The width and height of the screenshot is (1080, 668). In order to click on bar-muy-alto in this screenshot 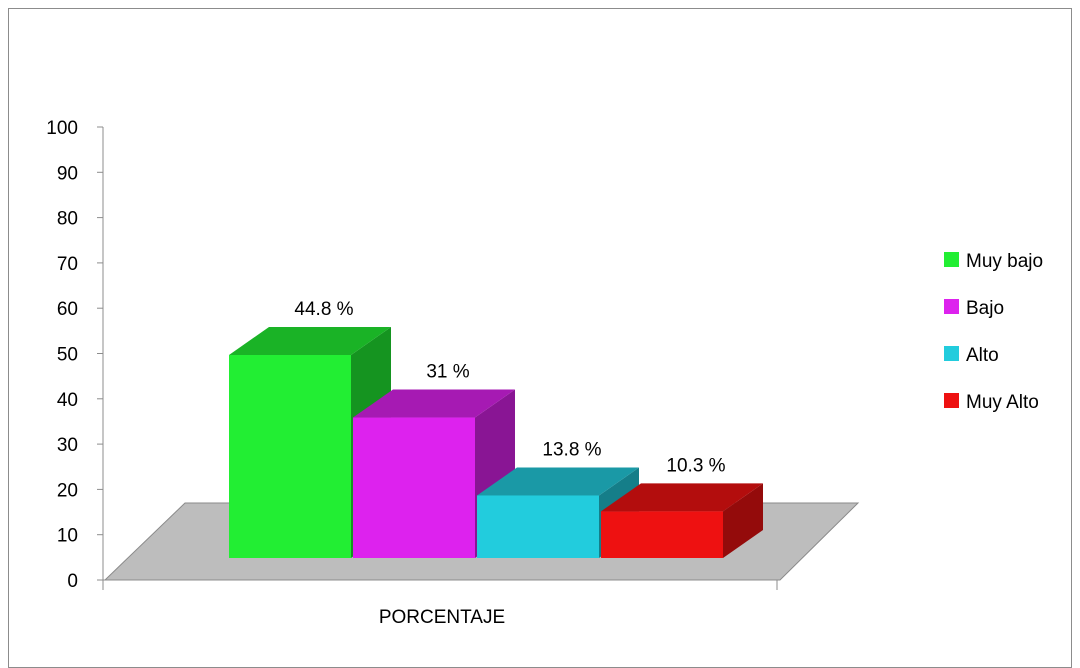, I will do `click(682, 520)`.